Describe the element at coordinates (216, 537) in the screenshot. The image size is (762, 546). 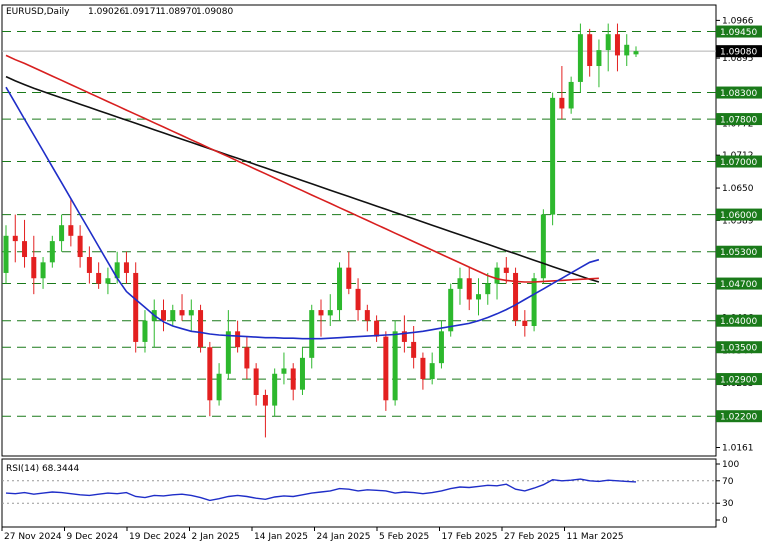
I see `time-tick-label: 2 Jan 2025` at that location.